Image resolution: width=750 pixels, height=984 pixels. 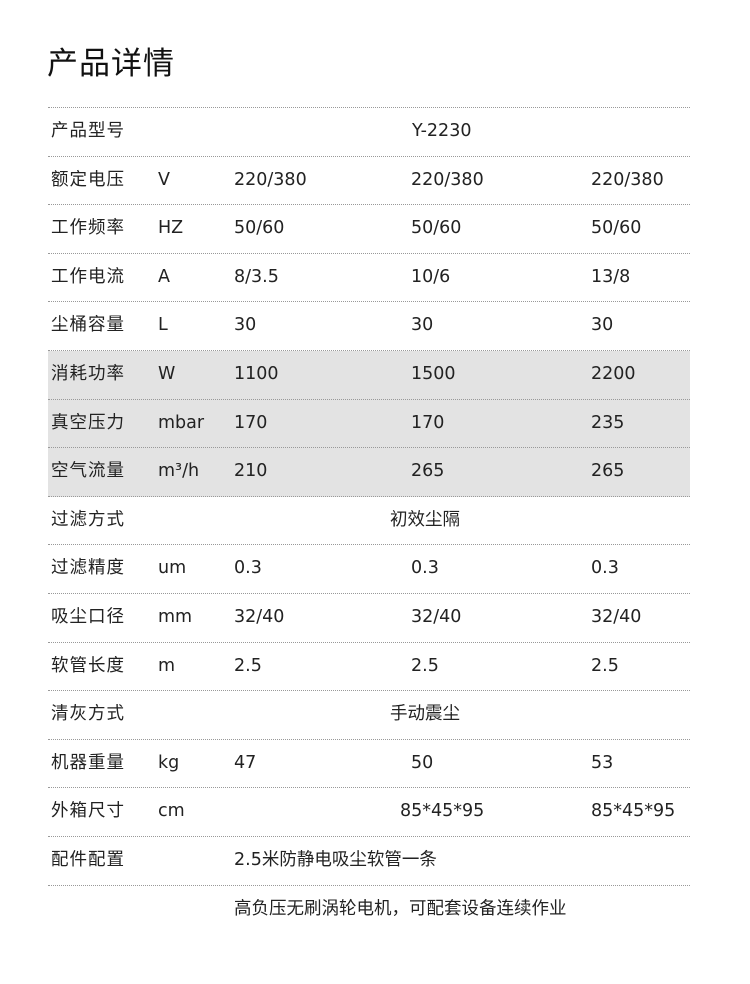 I want to click on table-row: 清灰方式 手动震尘, so click(x=369, y=715).